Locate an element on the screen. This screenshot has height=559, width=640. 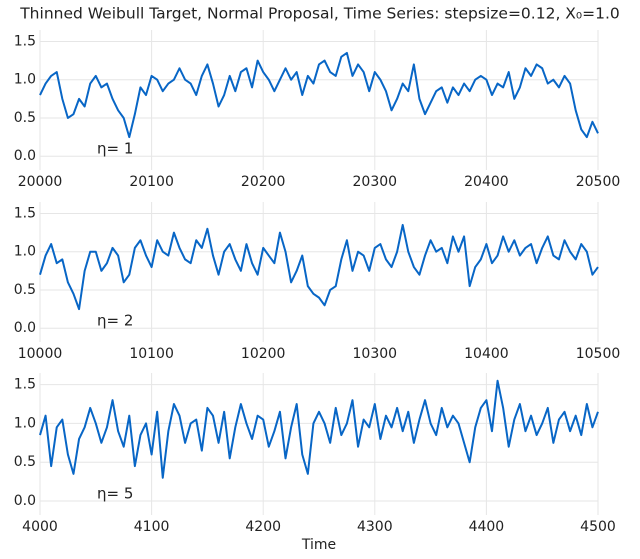
x-axis-label: Time is located at coordinates (318, 545).